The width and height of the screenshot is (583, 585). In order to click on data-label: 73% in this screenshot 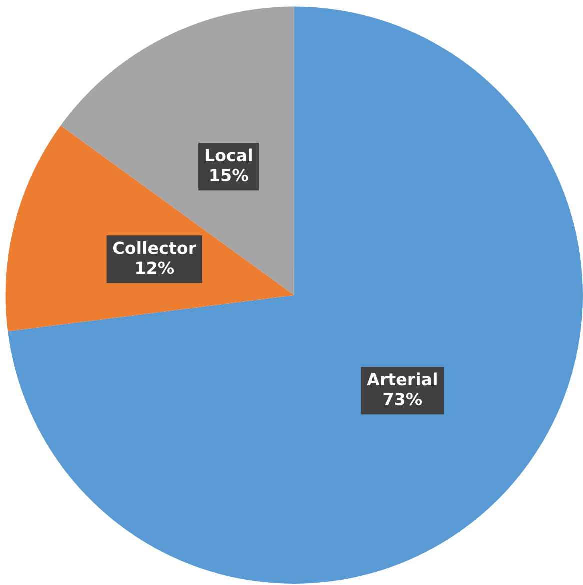, I will do `click(403, 399)`.